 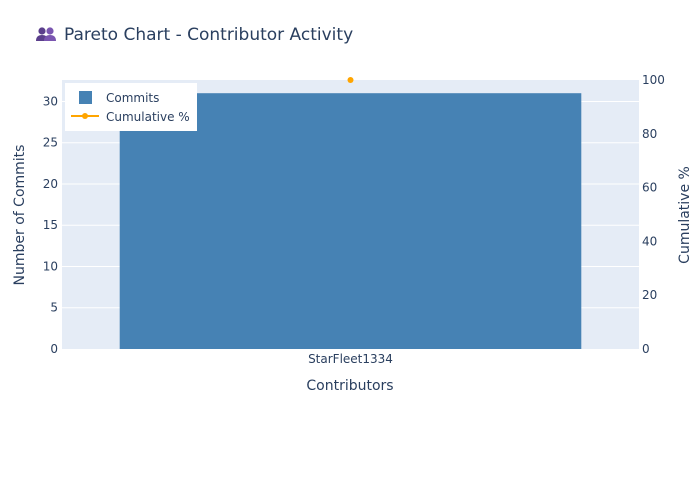 I want to click on chart-title: Pareto Chart - Contributor Activity, so click(x=194, y=35).